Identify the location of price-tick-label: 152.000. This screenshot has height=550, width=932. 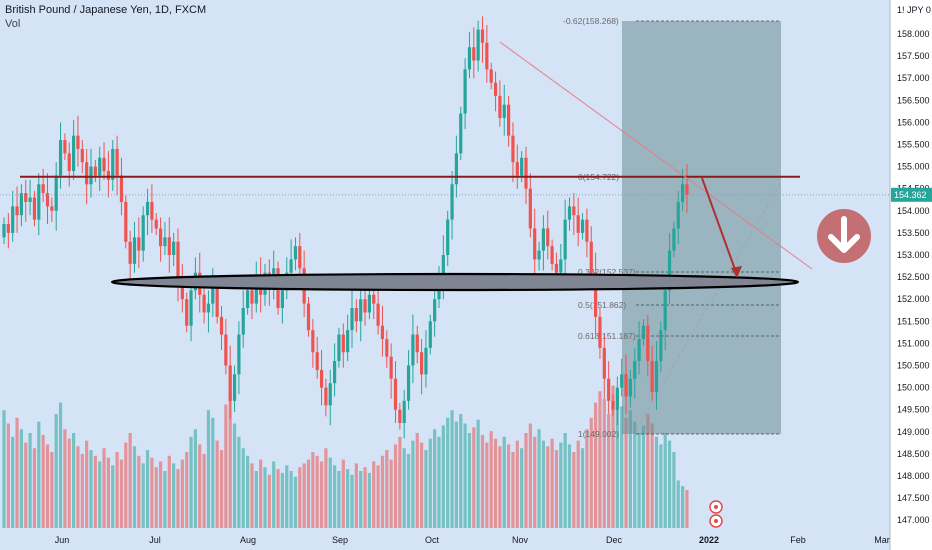
(913, 299).